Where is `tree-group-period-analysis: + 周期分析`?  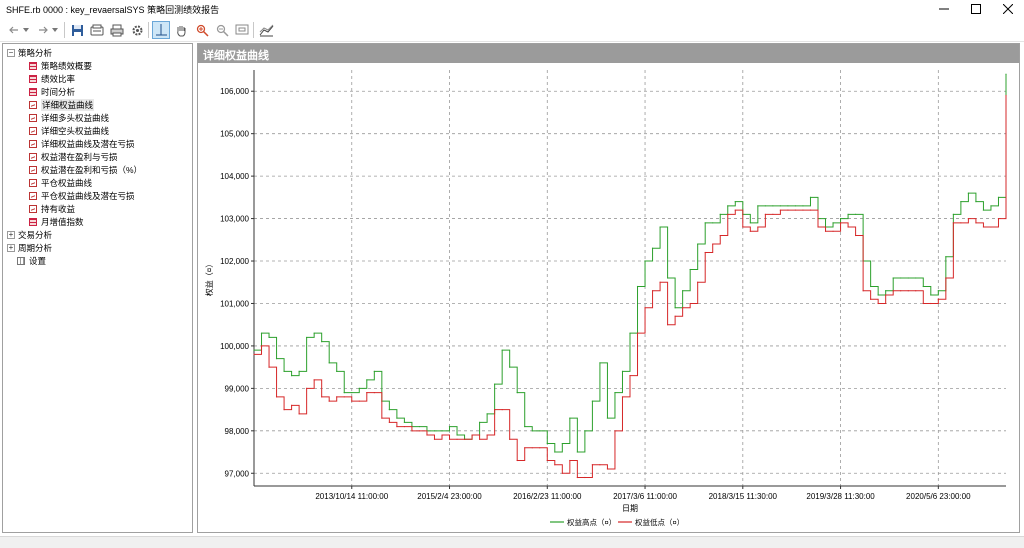 tree-group-period-analysis: + 周期分析 is located at coordinates (29, 247).